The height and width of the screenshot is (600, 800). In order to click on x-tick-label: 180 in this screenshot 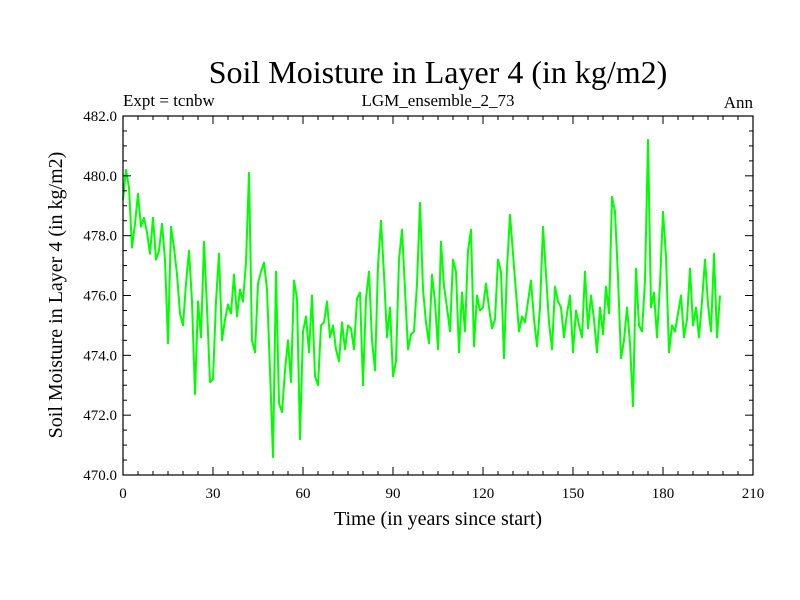, I will do `click(663, 494)`.